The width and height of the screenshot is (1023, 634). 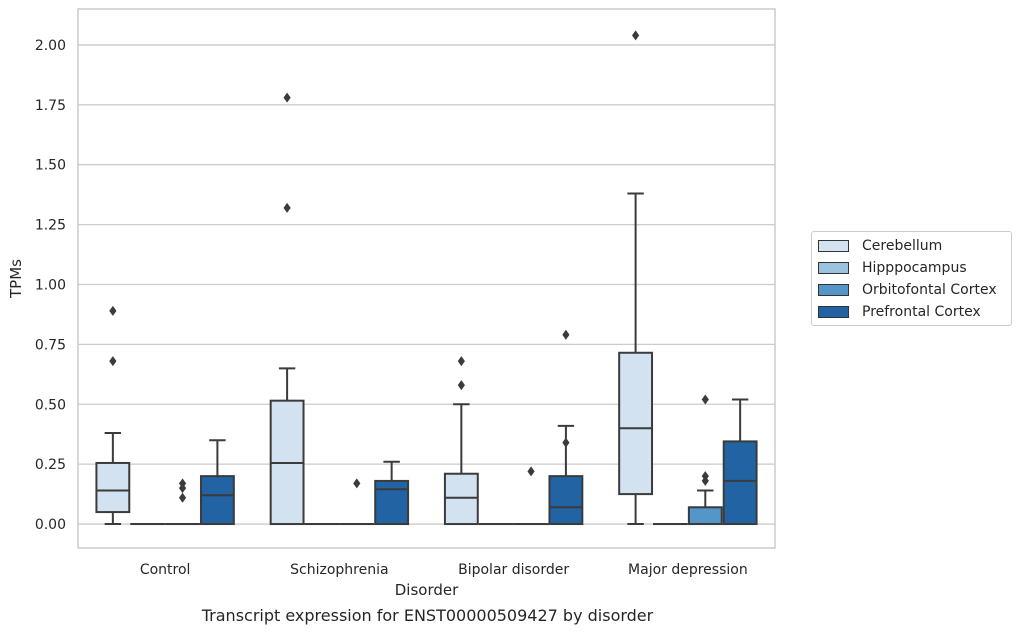 I want to click on y-tick-label: 0.50, so click(x=50, y=405).